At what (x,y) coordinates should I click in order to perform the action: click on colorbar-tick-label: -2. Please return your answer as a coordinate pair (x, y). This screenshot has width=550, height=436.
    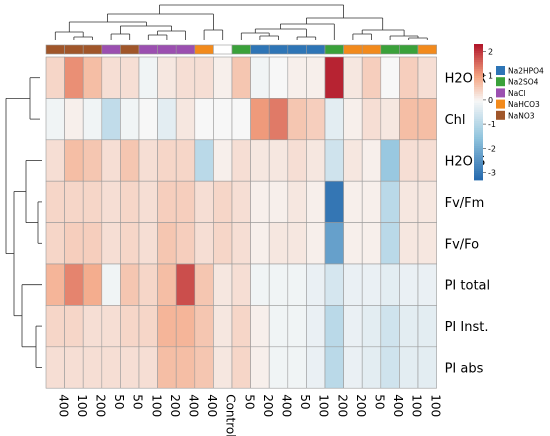
    Looking at the image, I should click on (492, 148).